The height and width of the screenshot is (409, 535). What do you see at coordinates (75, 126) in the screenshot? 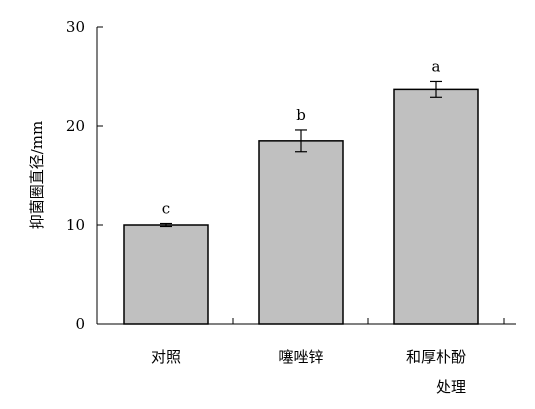
I see `y-tick-label: 20` at bounding box center [75, 126].